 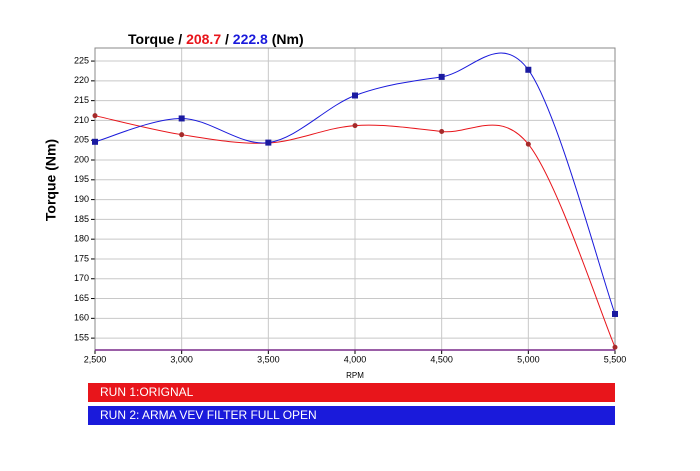 What do you see at coordinates (151, 39) in the screenshot?
I see `title-prefix: Torque` at bounding box center [151, 39].